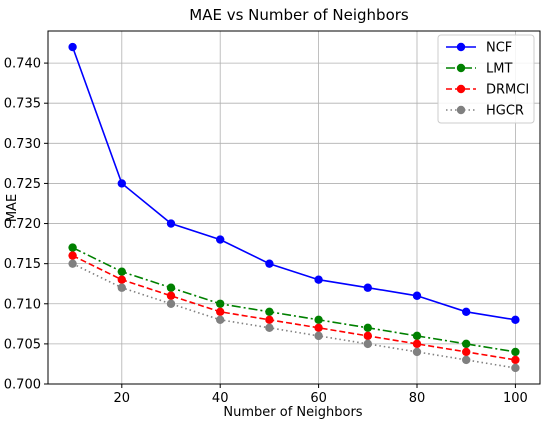 The width and height of the screenshot is (550, 424). Describe the element at coordinates (22, 144) in the screenshot. I see `y-tick-label: 0.730` at that location.